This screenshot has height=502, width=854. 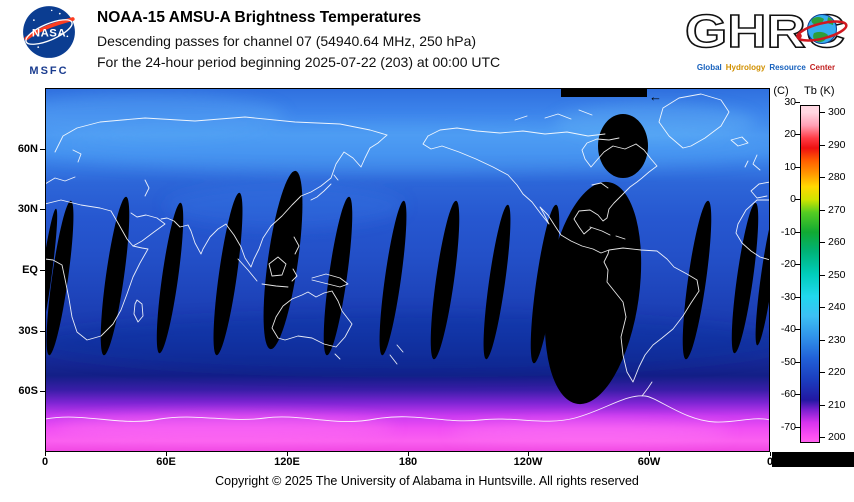 What do you see at coordinates (649, 462) in the screenshot?
I see `lon-label-60w: 60W` at bounding box center [649, 462].